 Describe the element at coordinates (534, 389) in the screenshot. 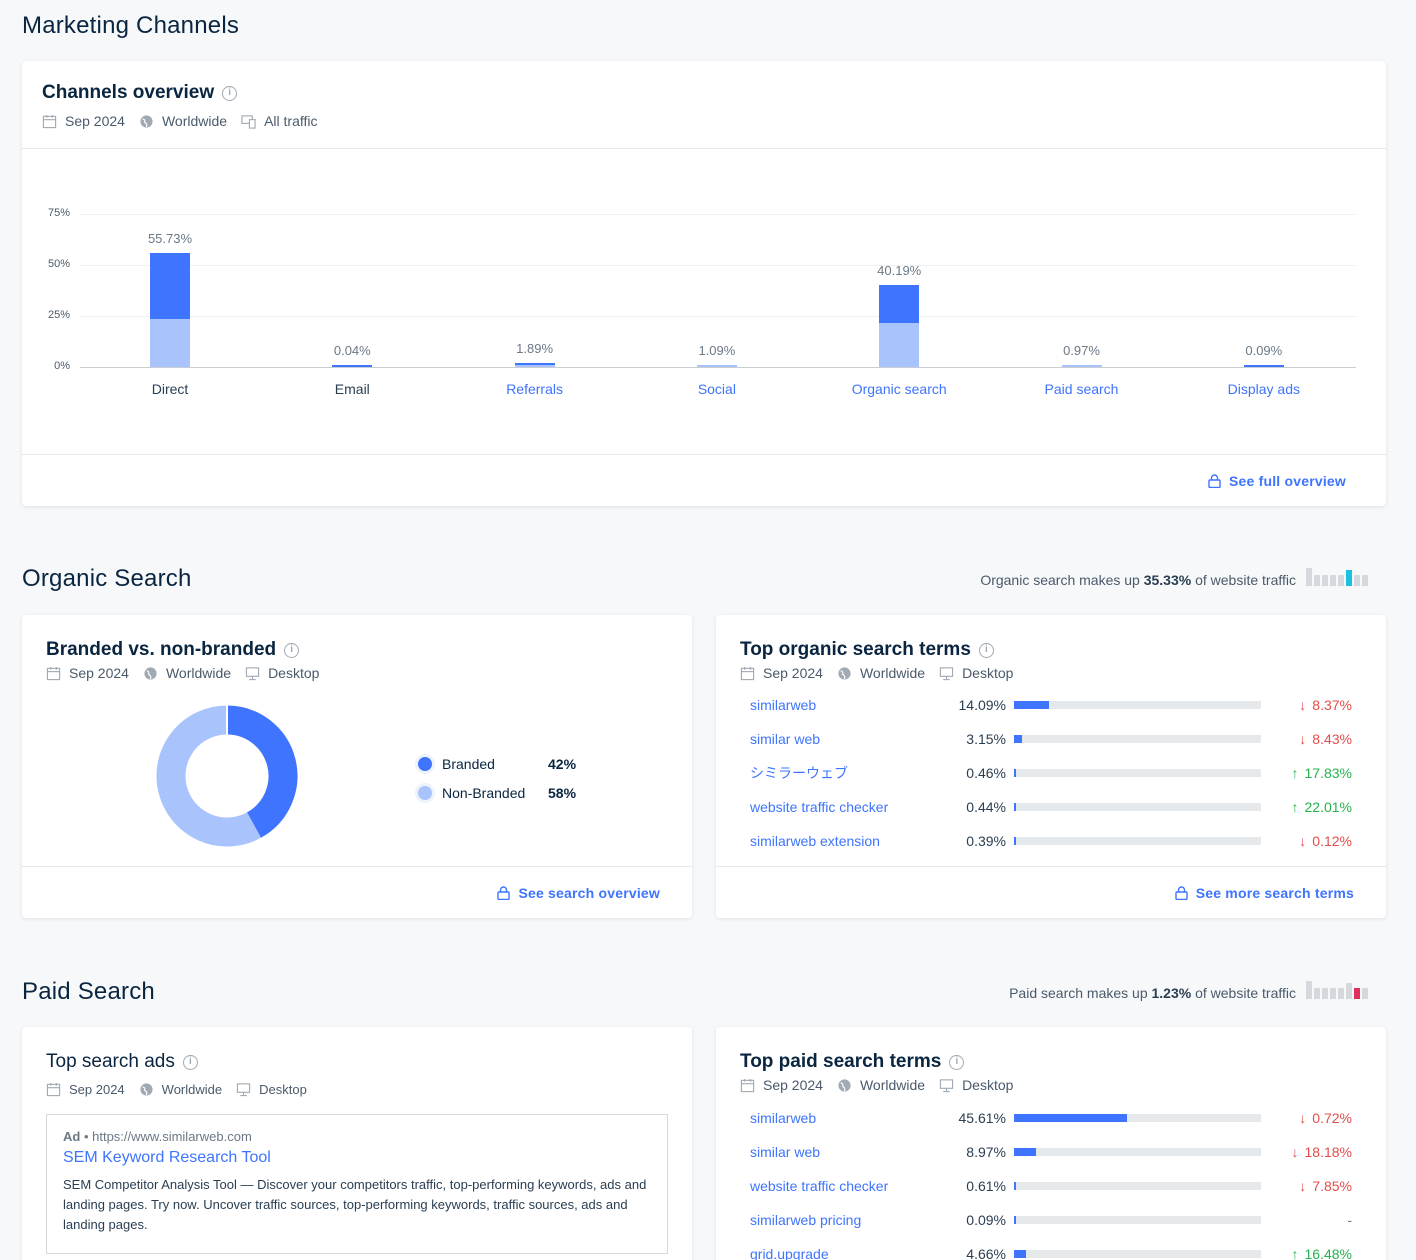

I see `category-label: Referrals` at that location.